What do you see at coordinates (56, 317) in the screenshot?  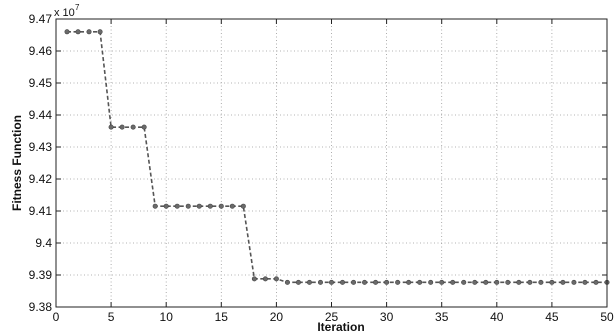 I see `x-tick-label: 0` at bounding box center [56, 317].